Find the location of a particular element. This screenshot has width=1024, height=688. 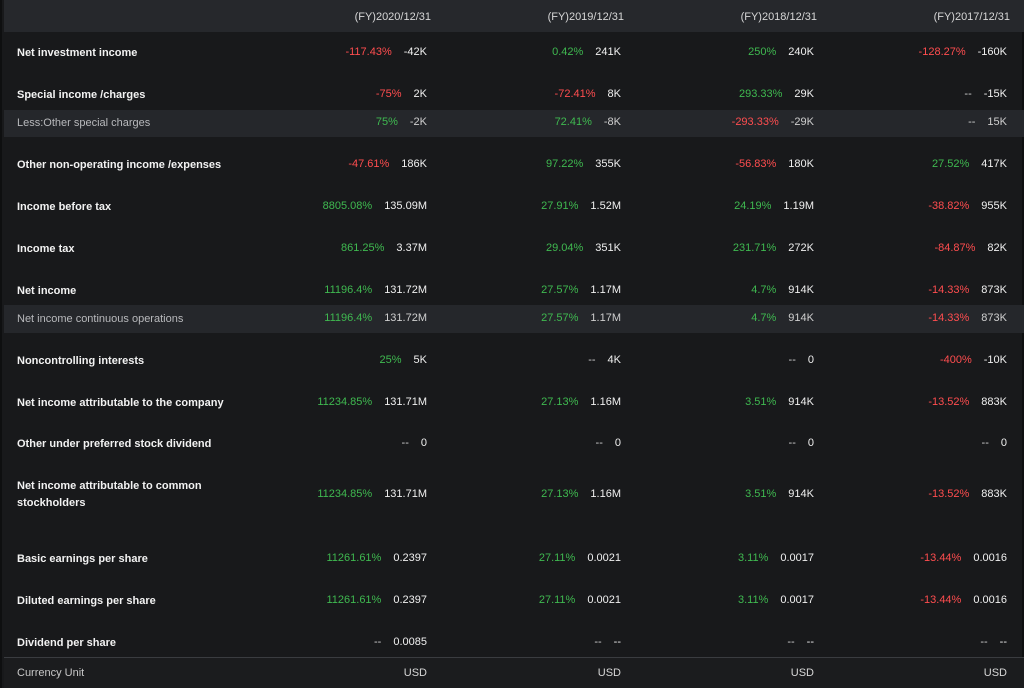

row-label: Net income continuous operations is located at coordinates (100, 319).